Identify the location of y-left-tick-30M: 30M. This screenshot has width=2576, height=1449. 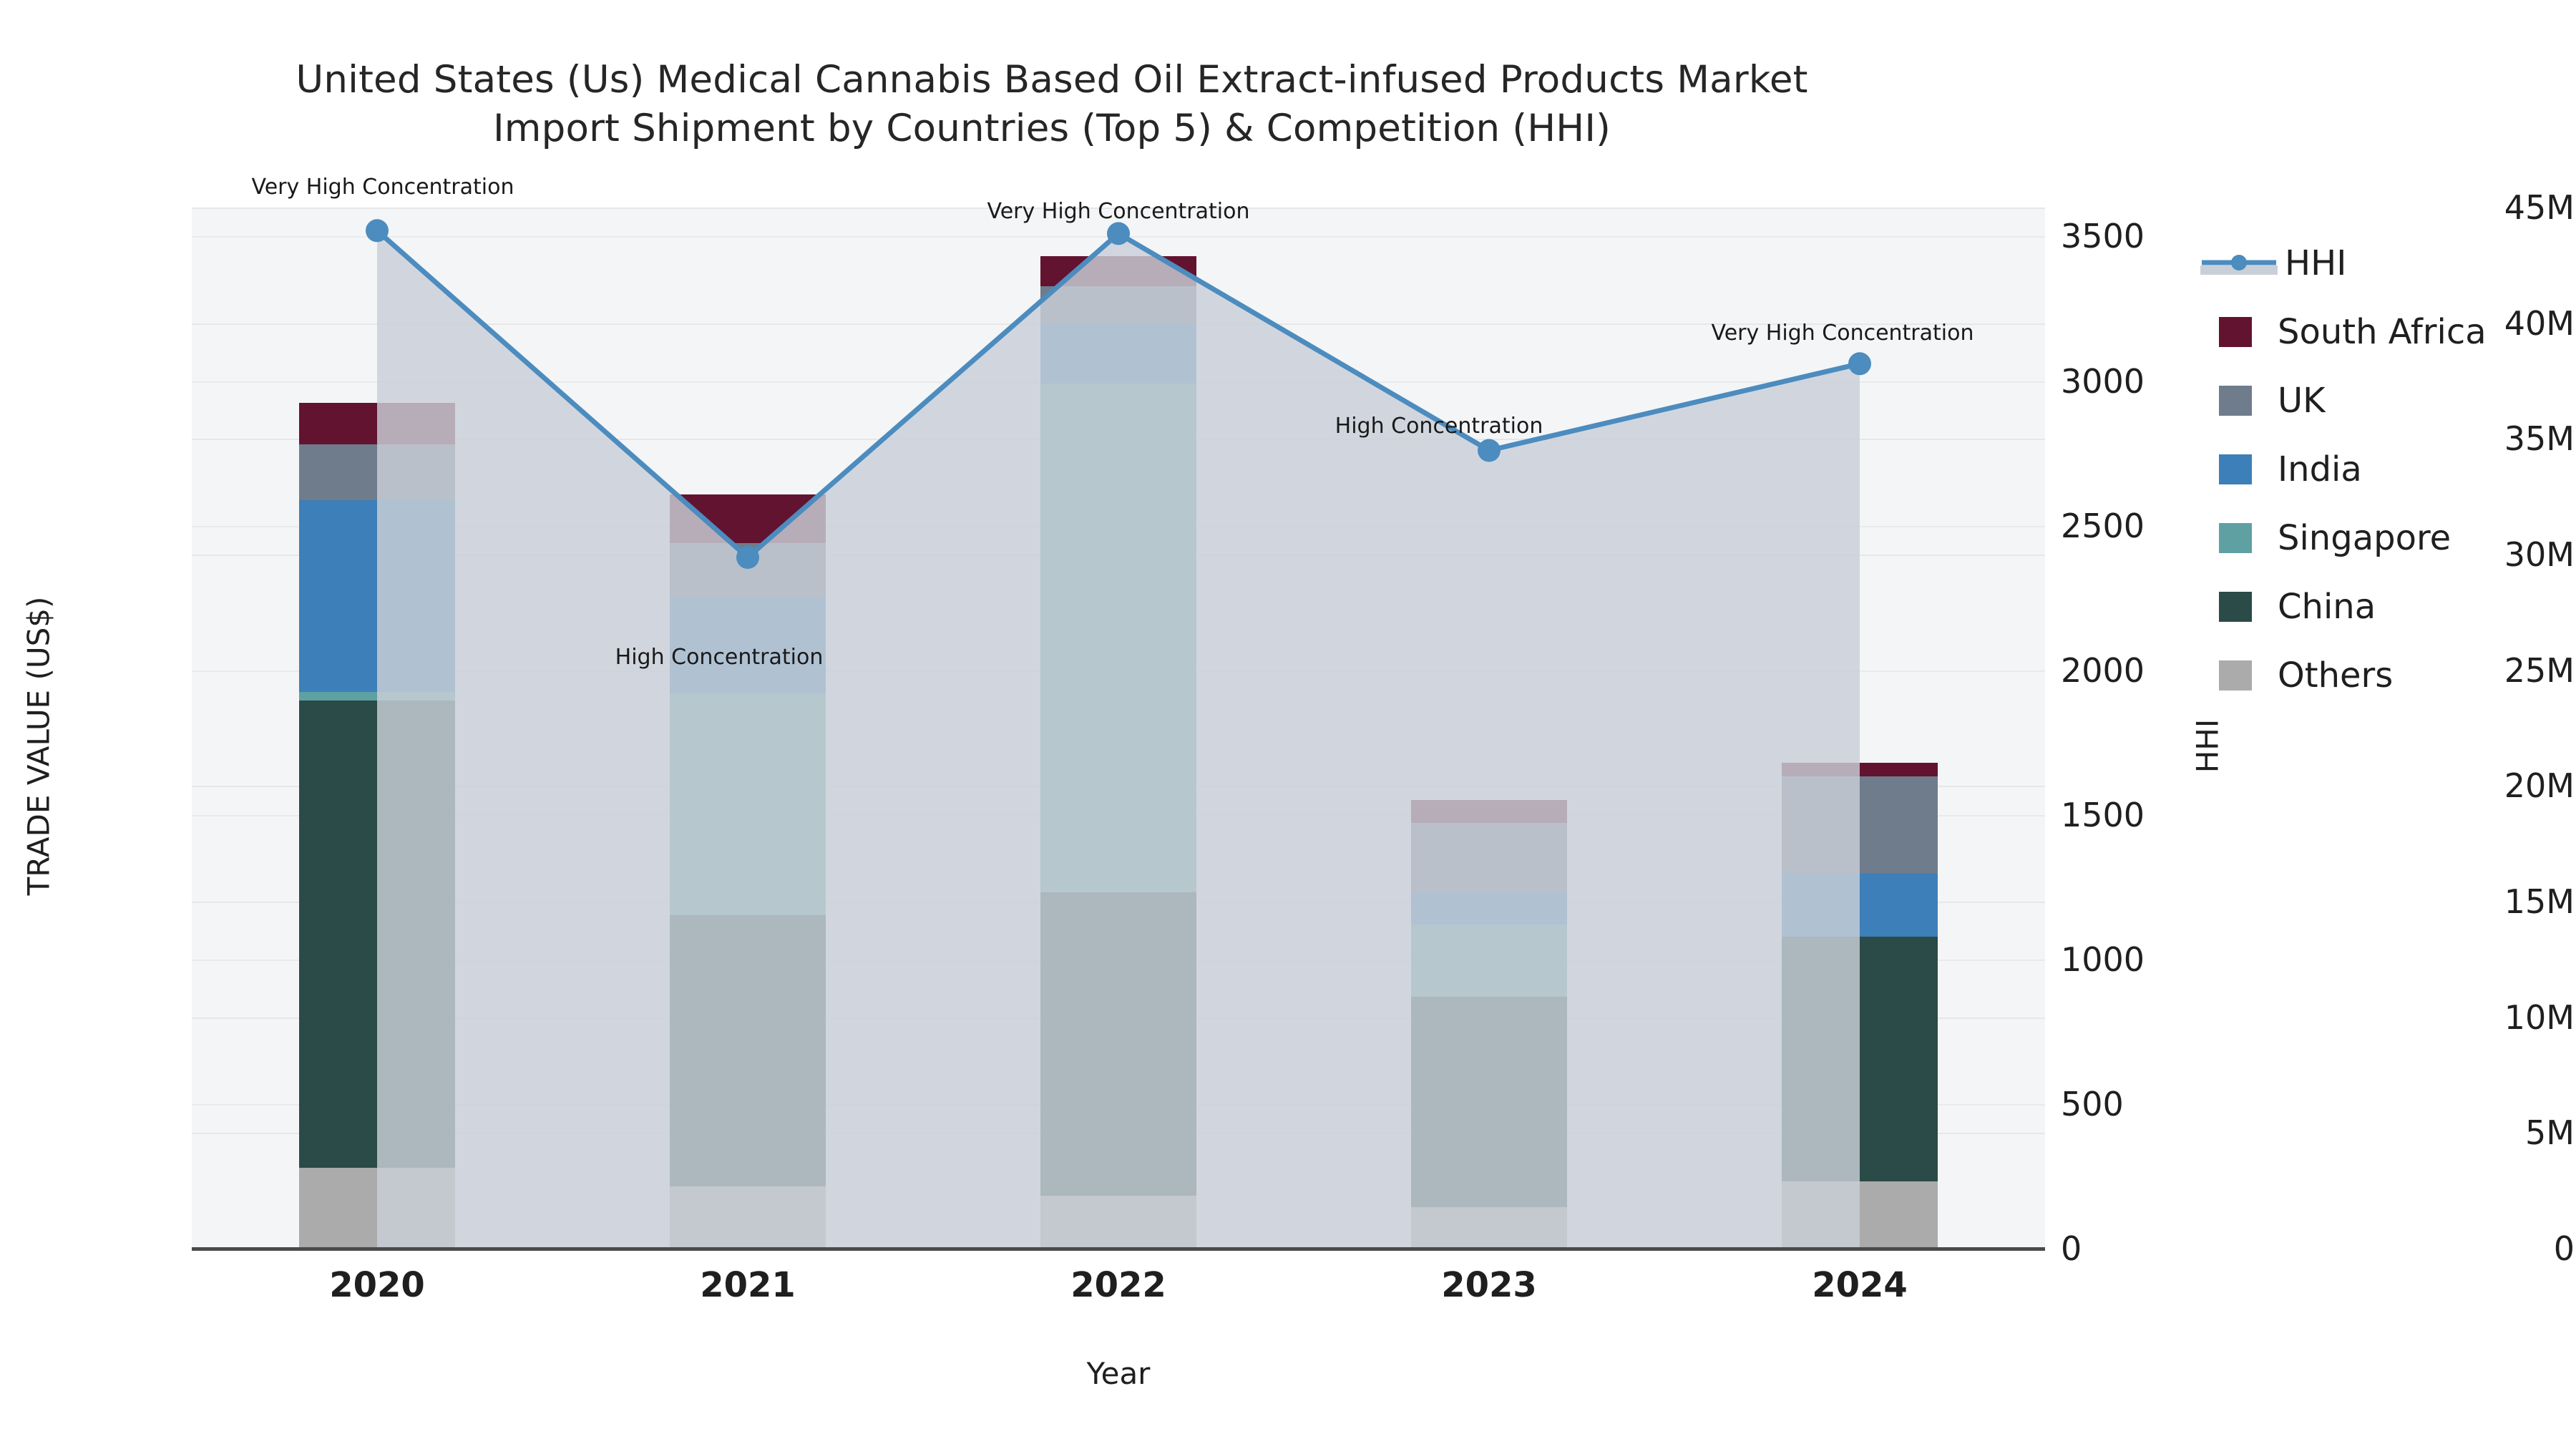
(2539, 554).